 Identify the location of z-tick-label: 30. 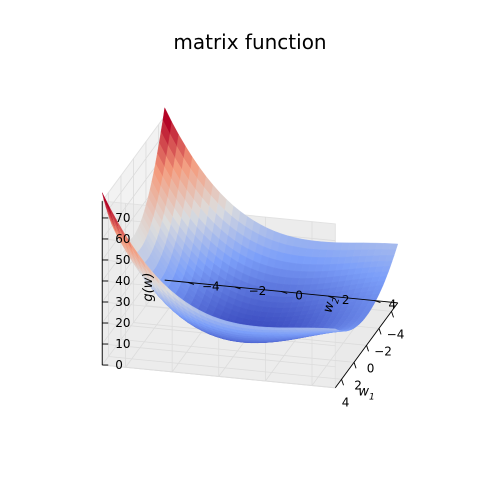
(122, 302).